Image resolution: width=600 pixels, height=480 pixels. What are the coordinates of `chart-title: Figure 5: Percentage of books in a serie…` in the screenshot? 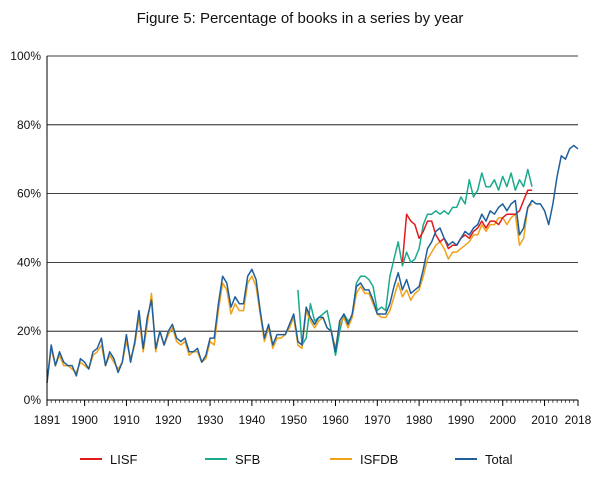 It's located at (300, 18).